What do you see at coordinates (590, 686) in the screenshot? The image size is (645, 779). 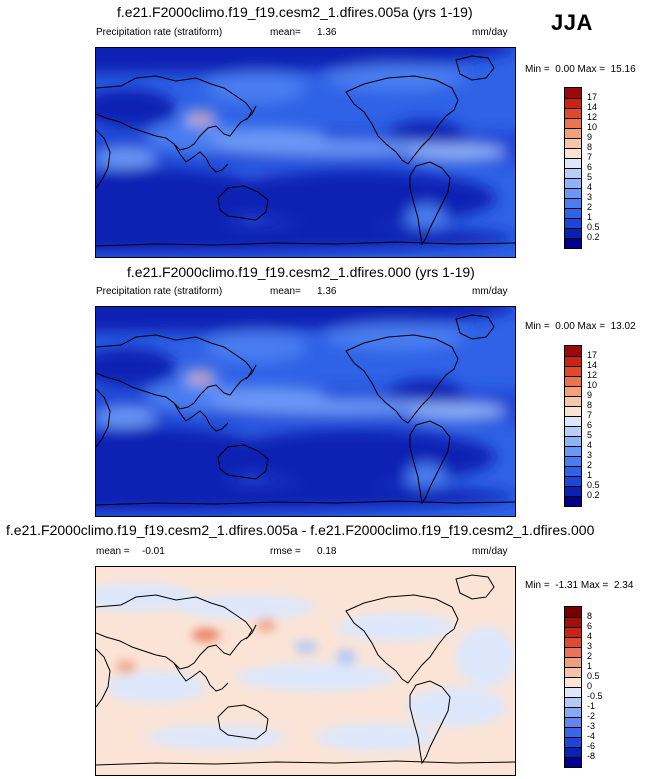 I see `colorbar-tick-label: 0` at bounding box center [590, 686].